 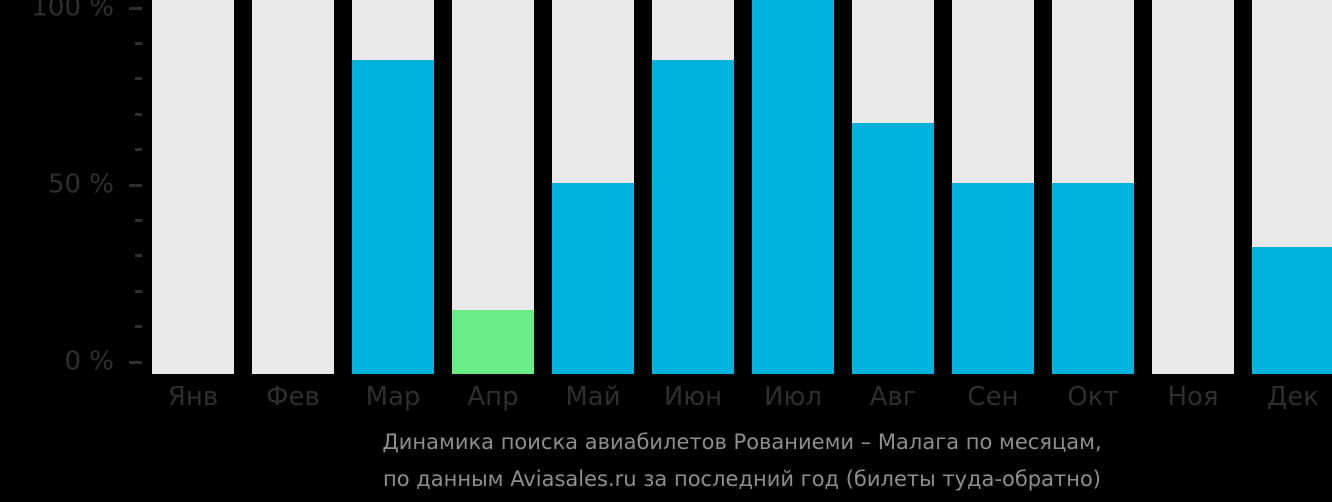 I want to click on x-axis-label: Апр, so click(x=493, y=397).